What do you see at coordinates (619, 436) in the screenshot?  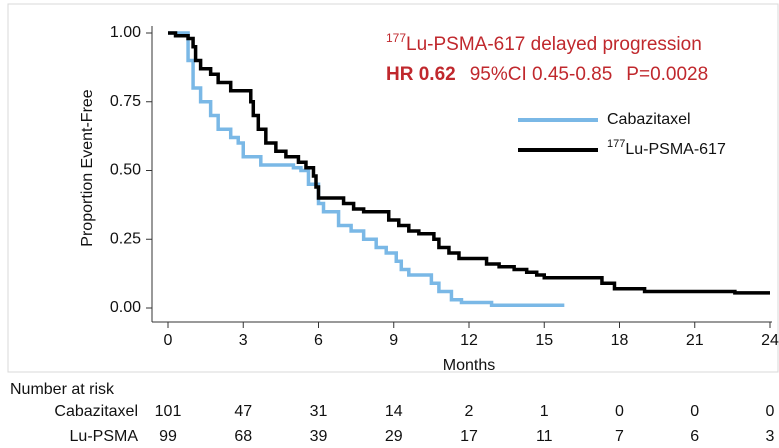 I see `risk-count: 7` at bounding box center [619, 436].